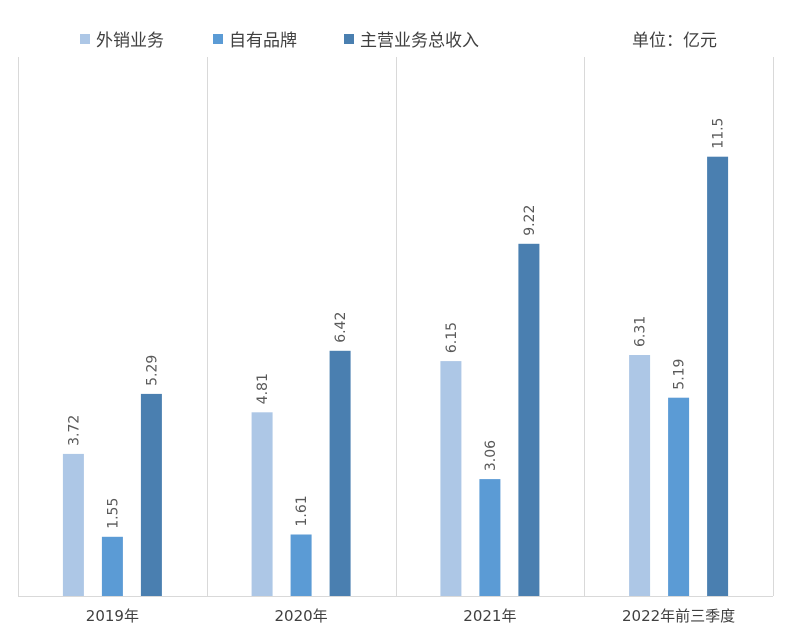 The image size is (792, 640). What do you see at coordinates (680, 374) in the screenshot?
I see `bar-value-label: 5.19` at bounding box center [680, 374].